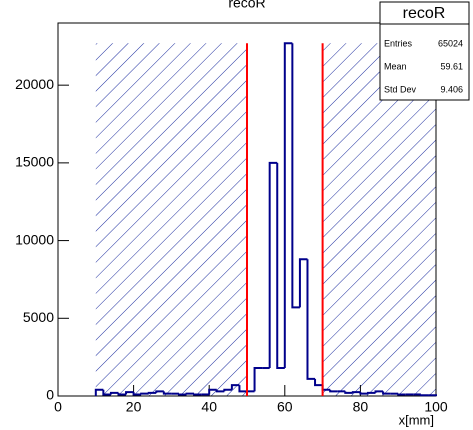 The width and height of the screenshot is (473, 430). I want to click on x-tick-label: 20, so click(134, 407).